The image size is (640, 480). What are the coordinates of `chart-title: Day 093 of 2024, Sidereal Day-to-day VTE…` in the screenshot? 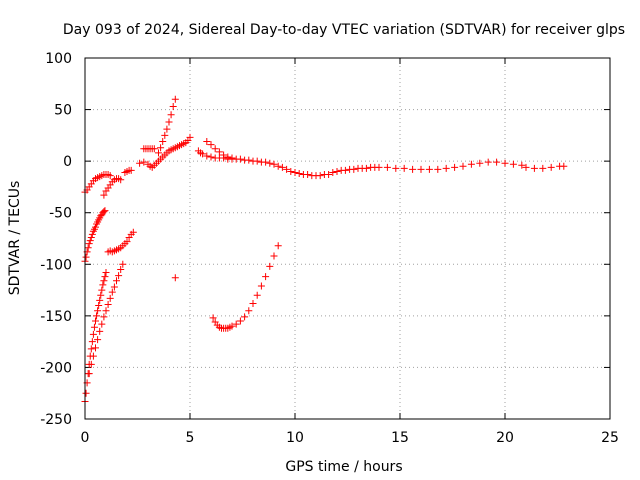 It's located at (344, 30).